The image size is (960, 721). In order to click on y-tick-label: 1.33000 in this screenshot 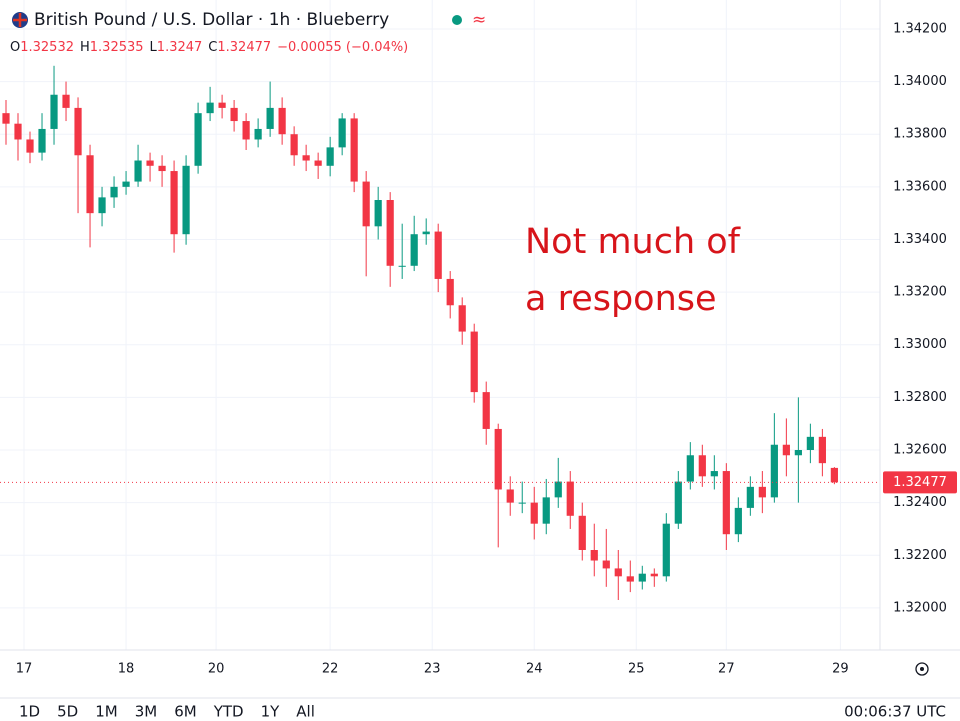, I will do `click(920, 344)`.